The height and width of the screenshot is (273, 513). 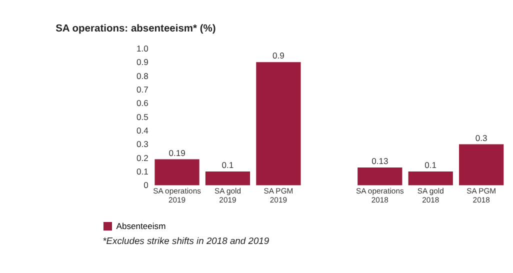 I want to click on data-label: 0.9, so click(x=278, y=55).